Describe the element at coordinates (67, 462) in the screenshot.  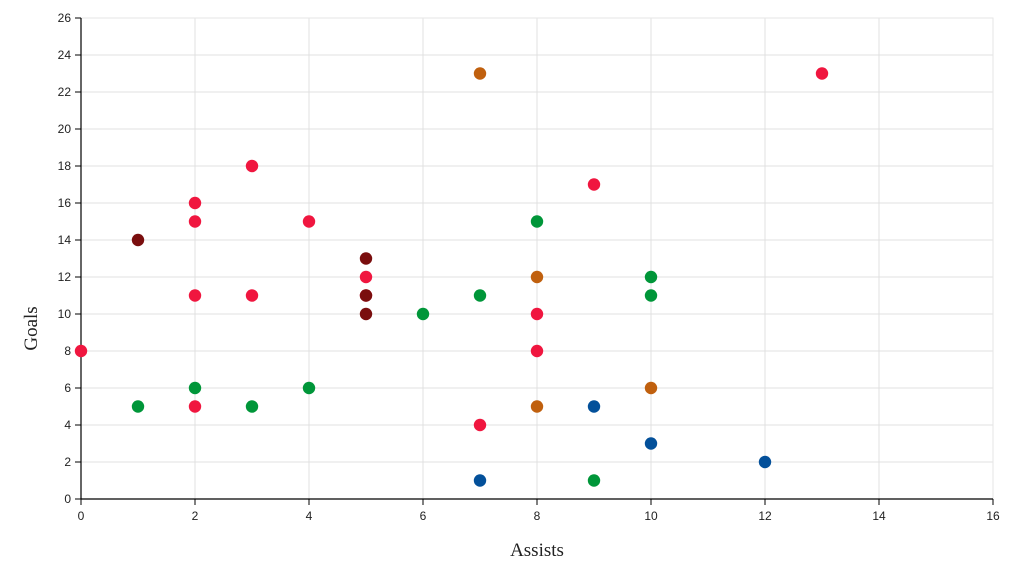
I see `y-tick-label: 2` at that location.